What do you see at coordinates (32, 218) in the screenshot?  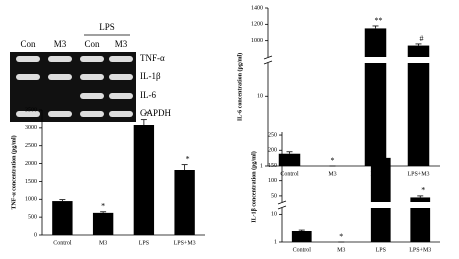 I see `y-tick-label: 500` at bounding box center [32, 218].